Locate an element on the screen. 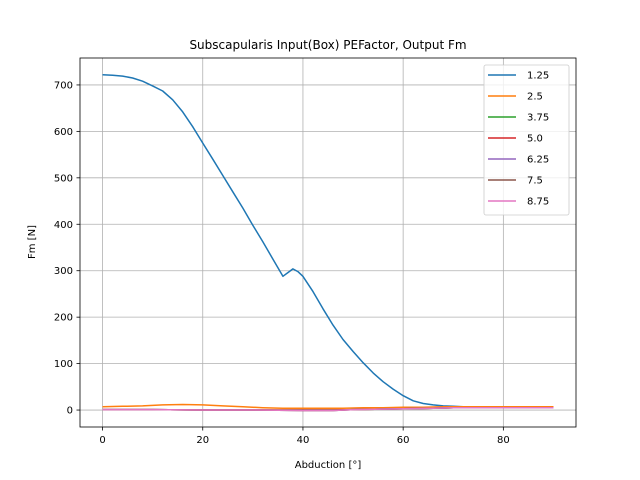 The width and height of the screenshot is (640, 480). legend-entry-label: 8.75 is located at coordinates (538, 202).